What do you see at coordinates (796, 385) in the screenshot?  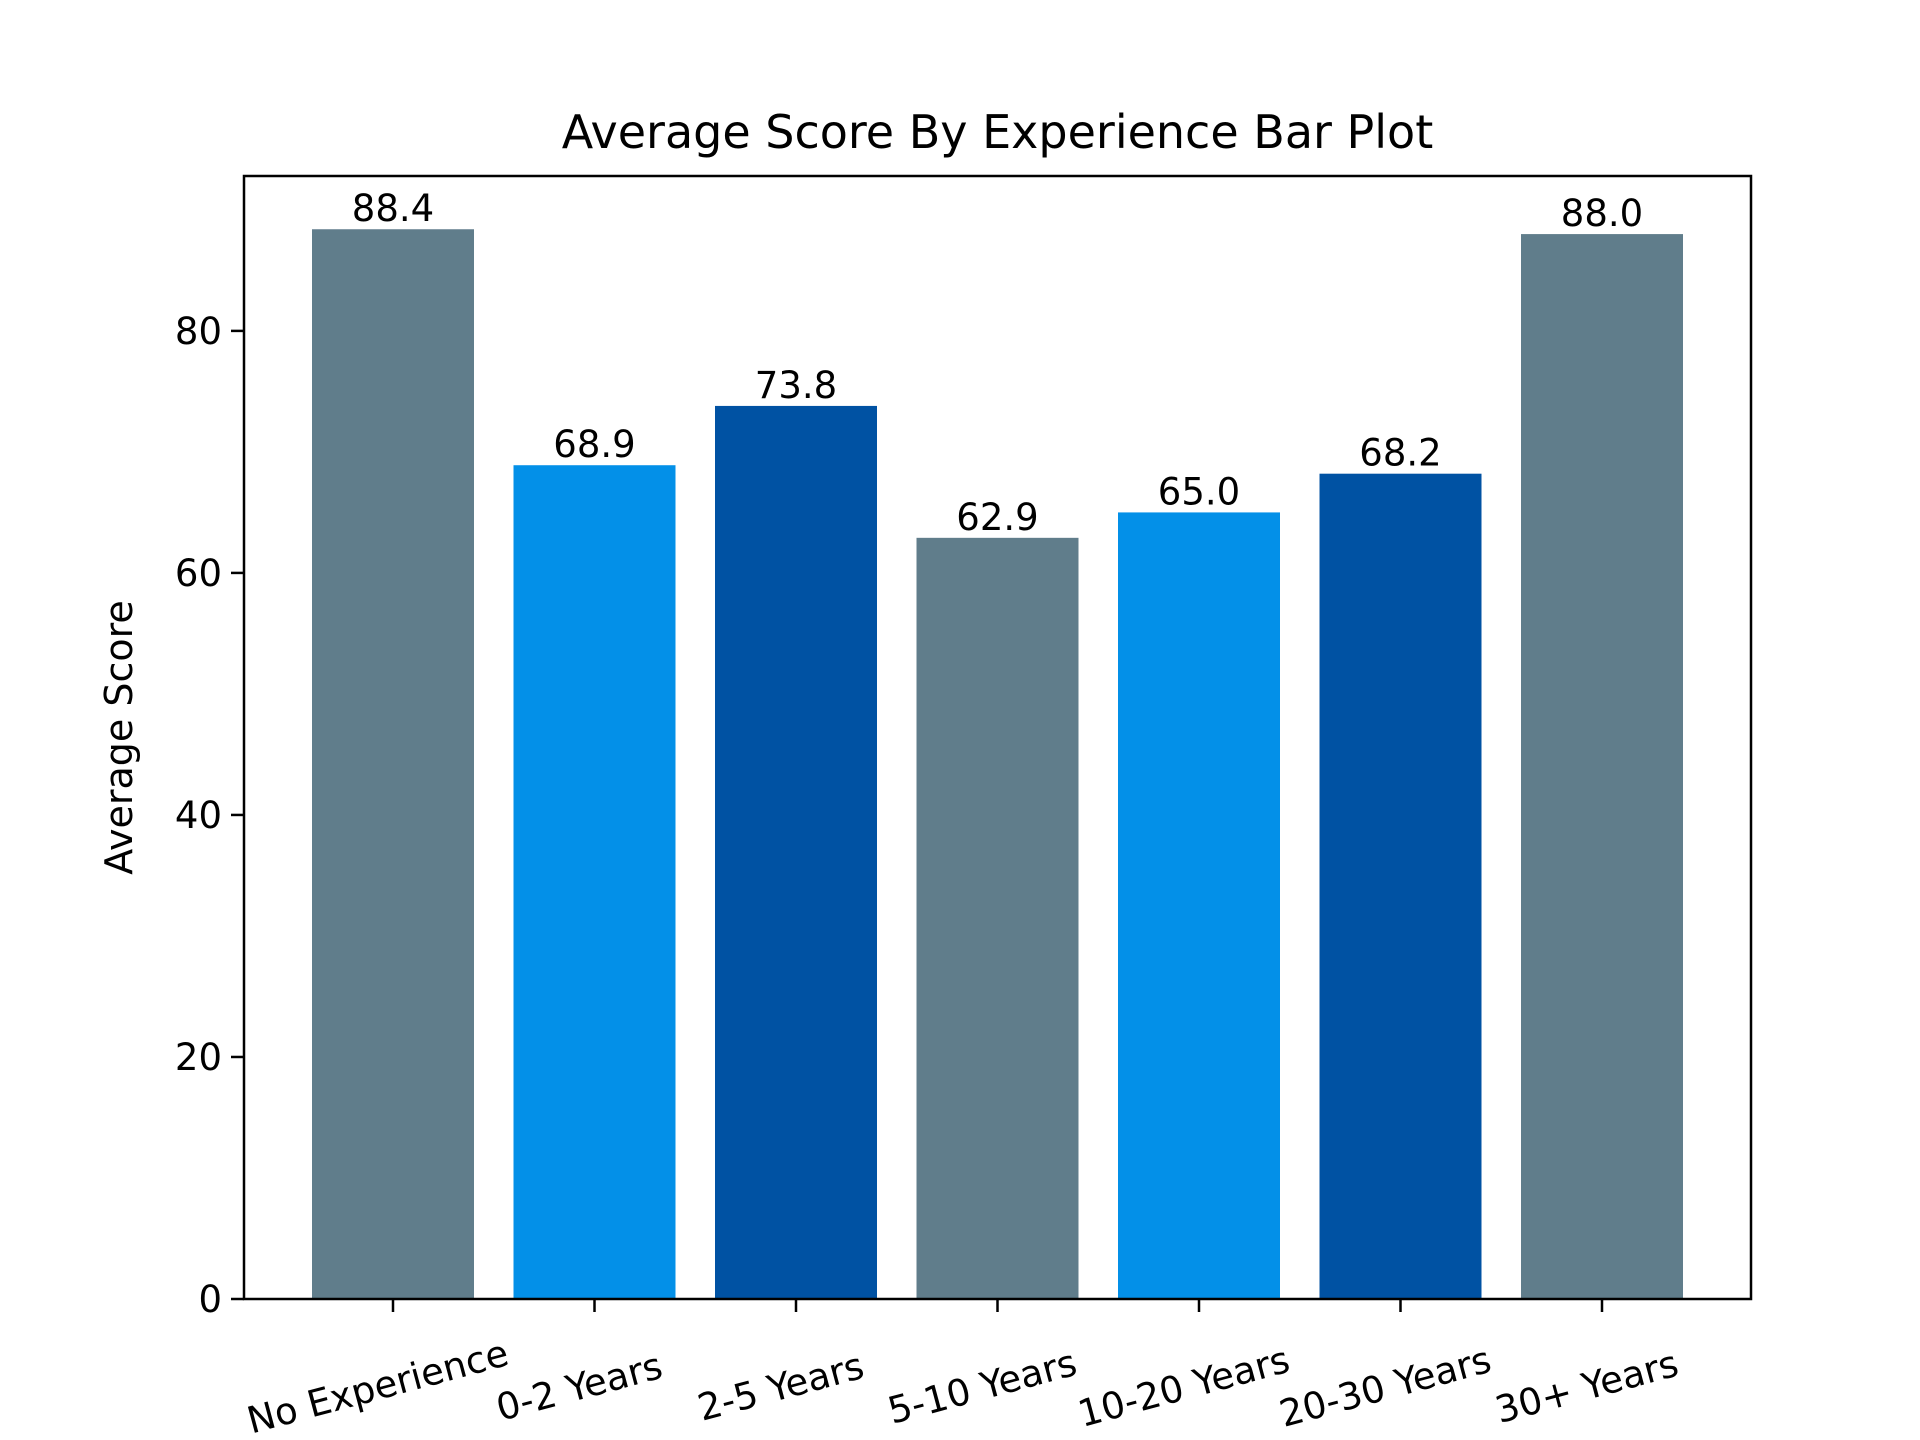 I see `bar-value-label-2: 73.8` at bounding box center [796, 385].